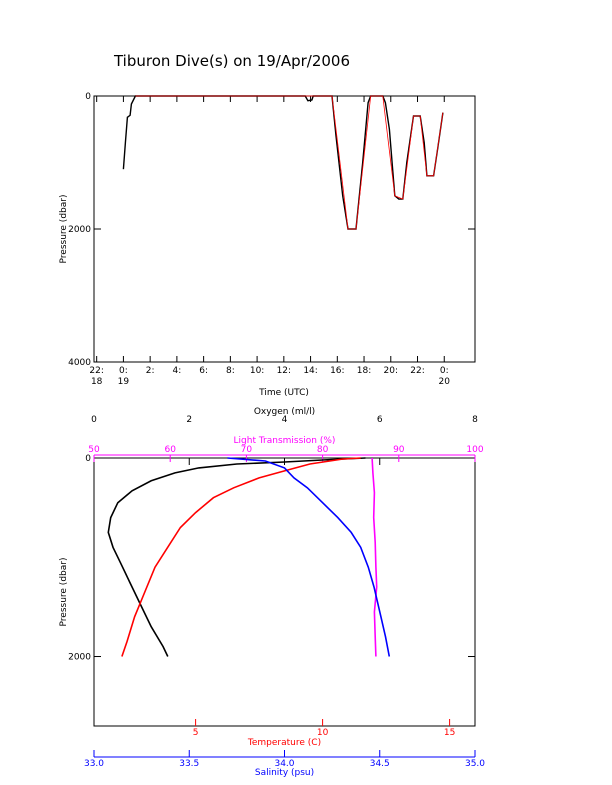  What do you see at coordinates (374, 557) in the screenshot?
I see `profile-line-light` at bounding box center [374, 557].